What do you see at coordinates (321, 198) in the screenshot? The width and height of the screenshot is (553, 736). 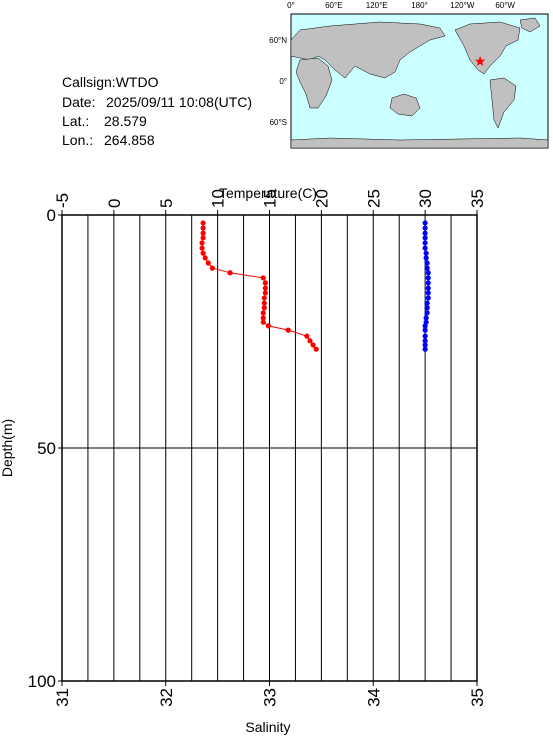 I see `x-tick-label: 20` at bounding box center [321, 198].